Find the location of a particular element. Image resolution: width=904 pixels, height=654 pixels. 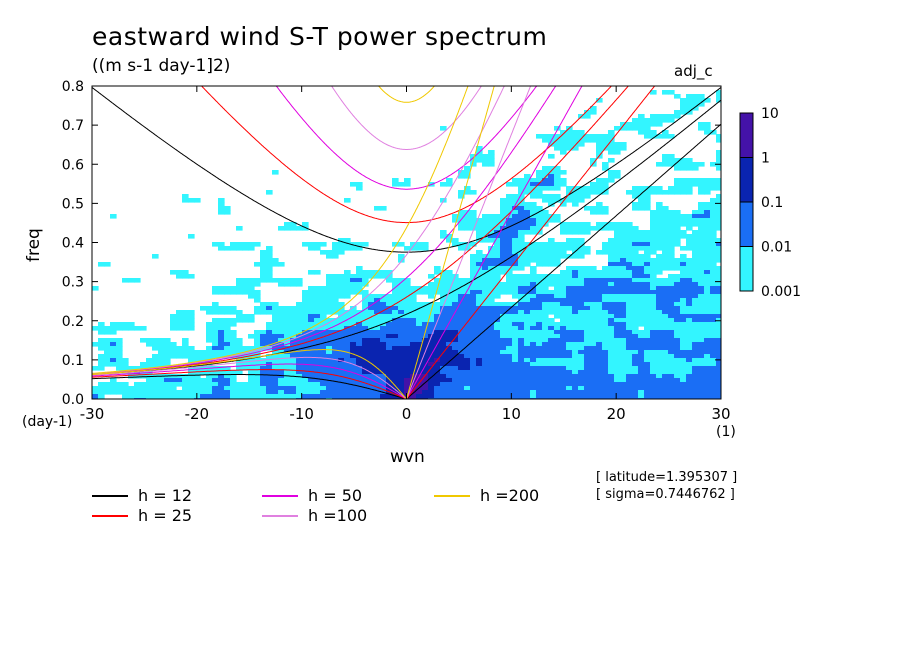

colorbar-label: 0.001 is located at coordinates (781, 292).